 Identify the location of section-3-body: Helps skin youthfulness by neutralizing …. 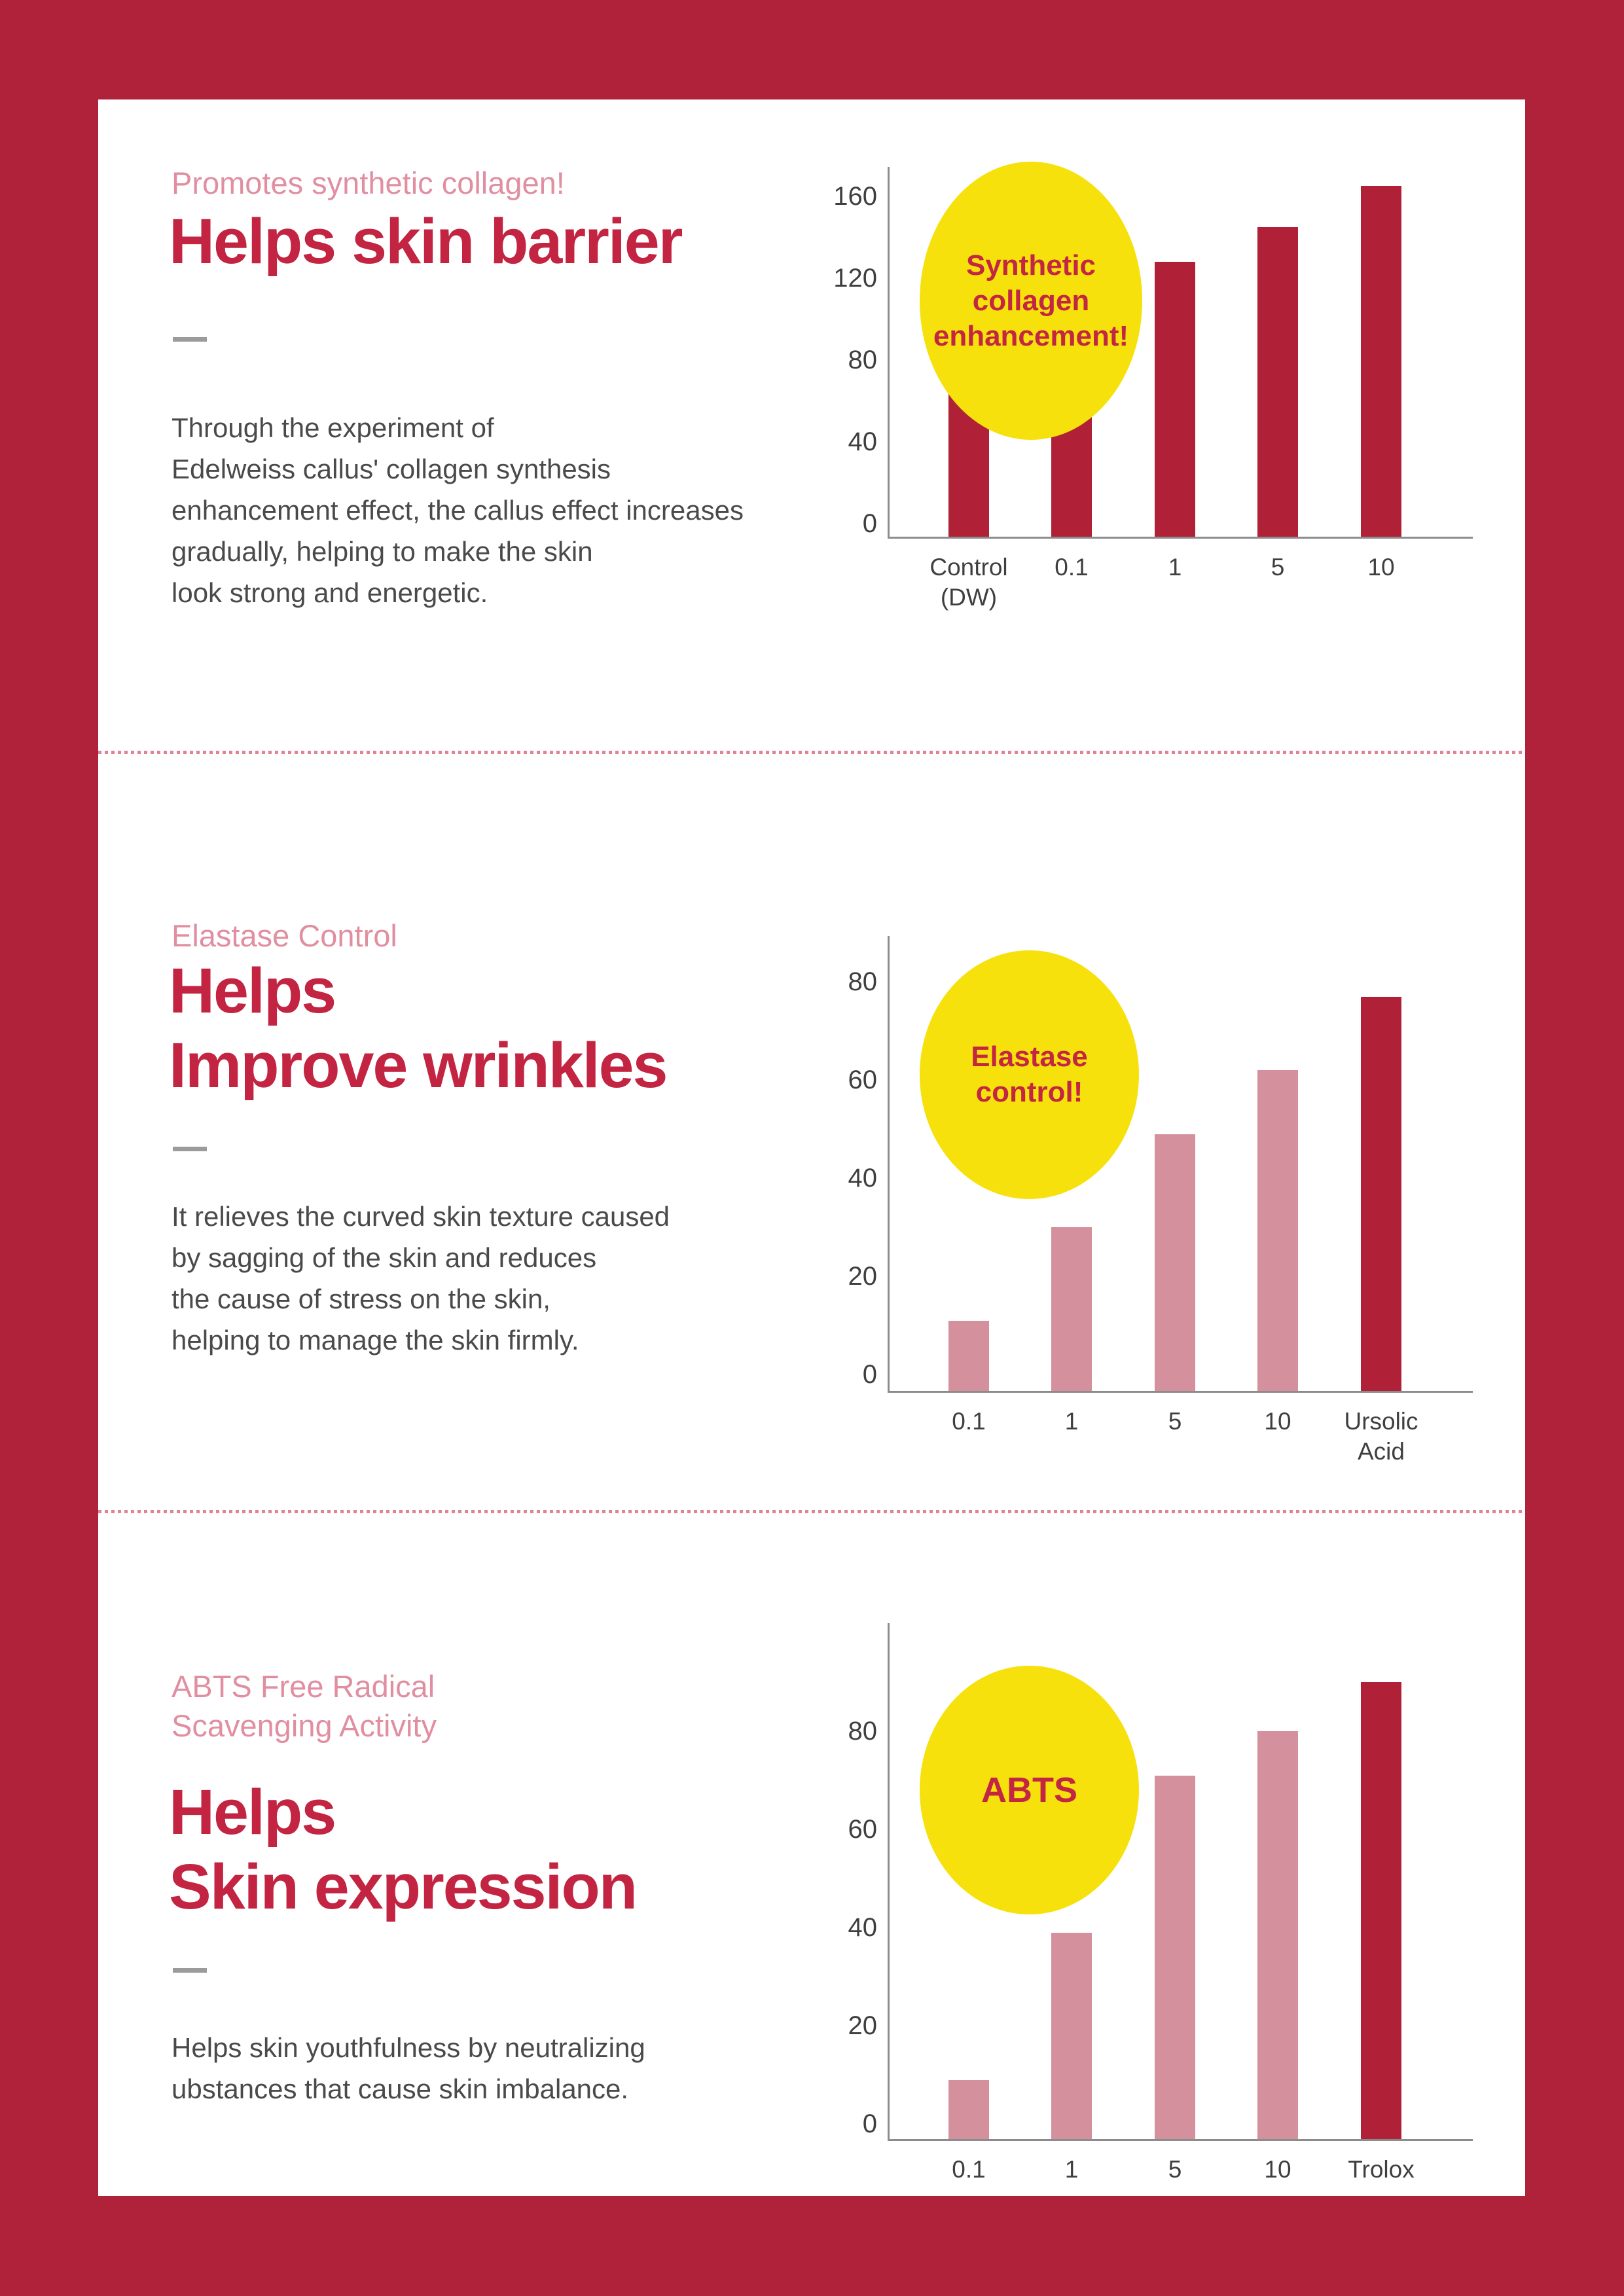
(408, 2068).